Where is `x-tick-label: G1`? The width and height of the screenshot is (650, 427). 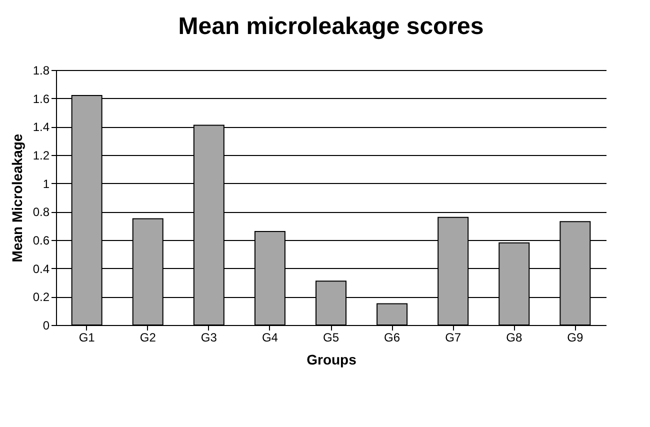
x-tick-label: G1 is located at coordinates (87, 337).